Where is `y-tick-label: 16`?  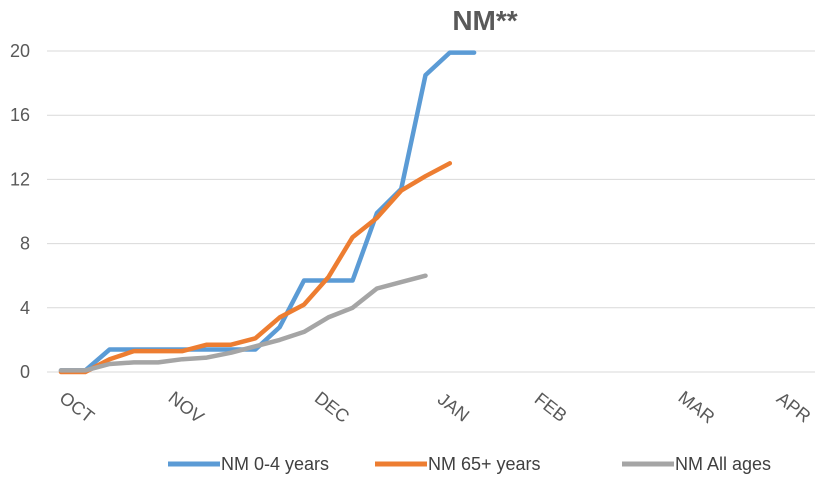
y-tick-label: 16 is located at coordinates (20, 115).